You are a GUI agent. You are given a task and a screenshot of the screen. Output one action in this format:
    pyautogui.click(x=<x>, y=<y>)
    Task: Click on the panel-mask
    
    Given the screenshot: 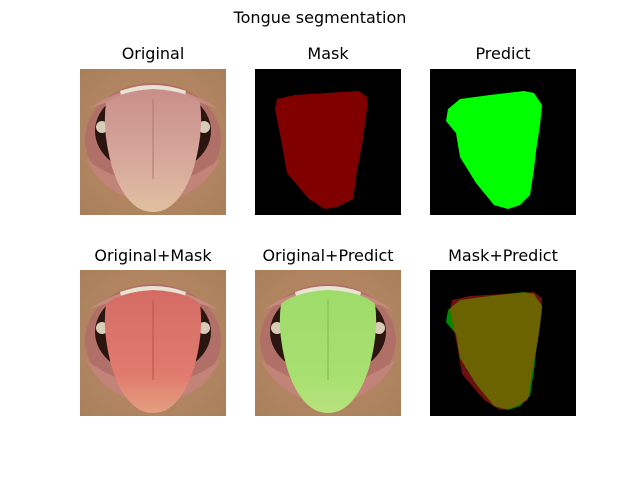 What is the action you would take?
    pyautogui.click(x=328, y=142)
    